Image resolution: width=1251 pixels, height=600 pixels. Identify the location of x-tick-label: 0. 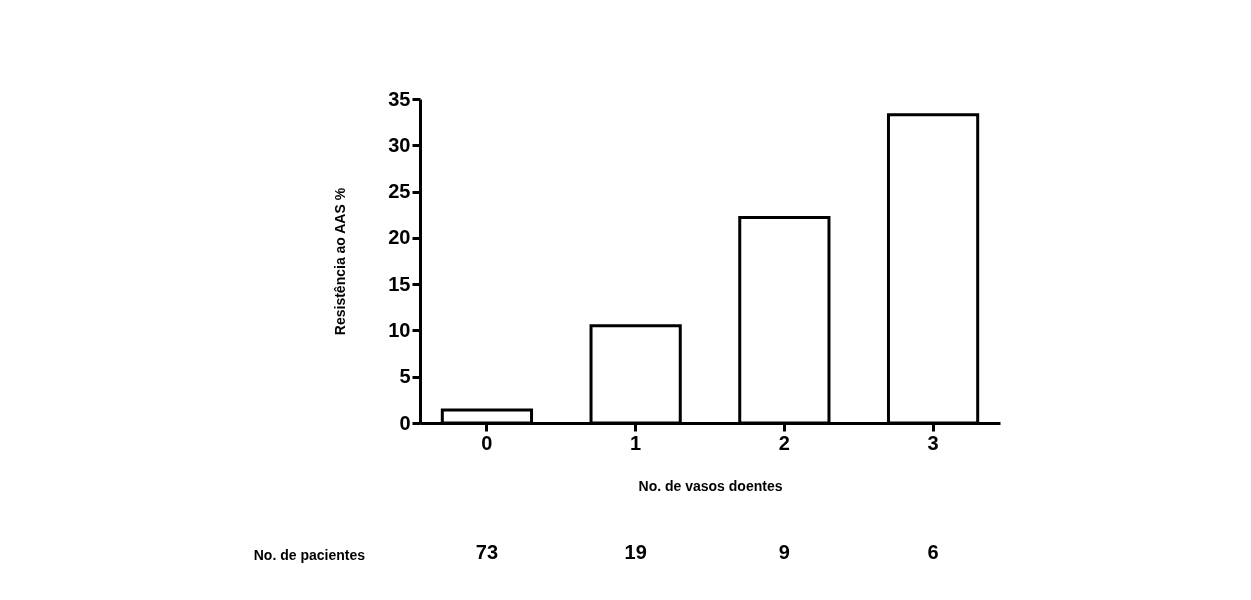
(487, 442).